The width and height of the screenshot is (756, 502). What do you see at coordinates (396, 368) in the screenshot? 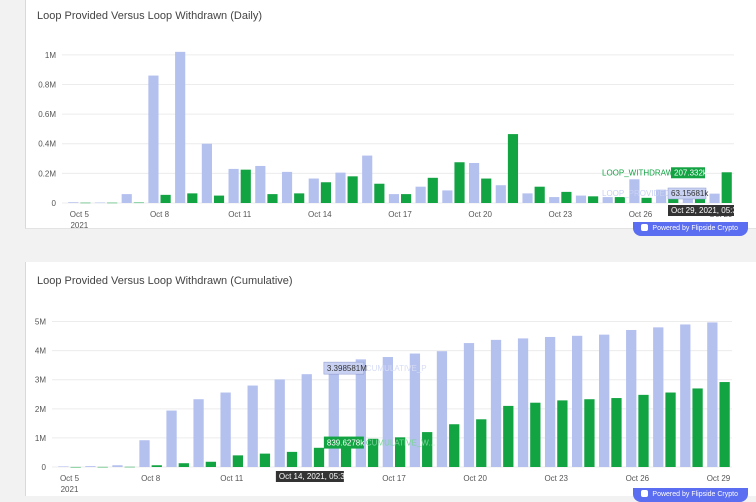
I see `hover-provided-name: CUMULATIVE_P` at bounding box center [396, 368].